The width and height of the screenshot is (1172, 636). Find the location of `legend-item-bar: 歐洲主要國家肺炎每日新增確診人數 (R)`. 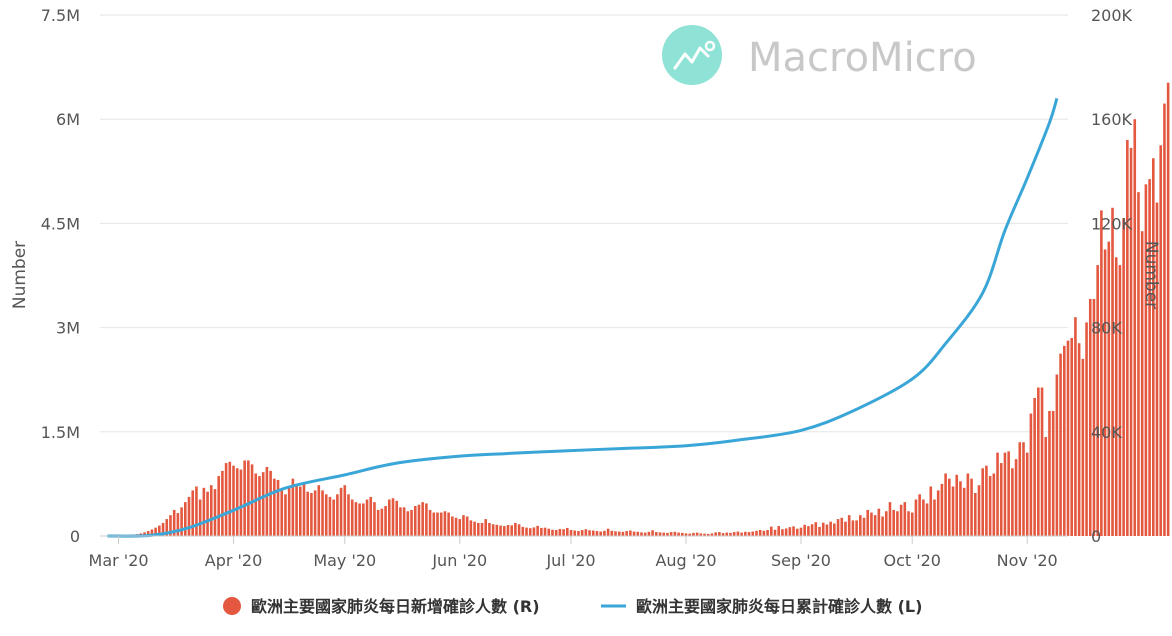

legend-item-bar: 歐洲主要國家肺炎每日新增確診人數 (R) is located at coordinates (381, 606).